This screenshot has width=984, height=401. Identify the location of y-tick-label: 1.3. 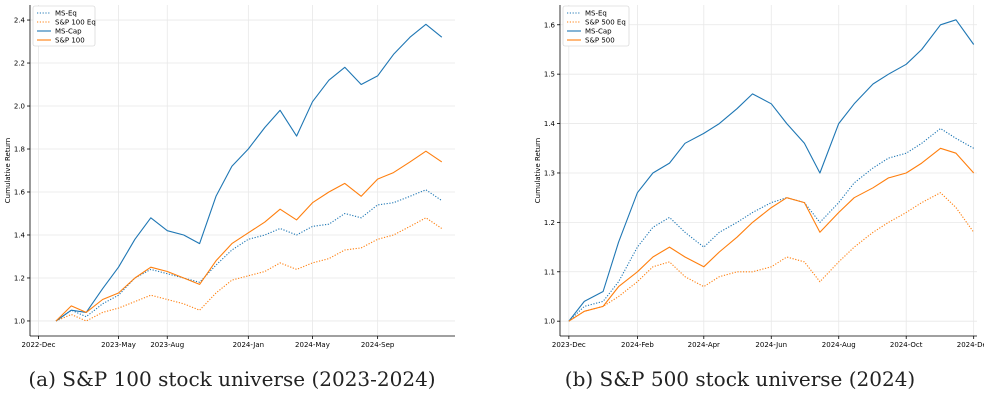
(549, 173).